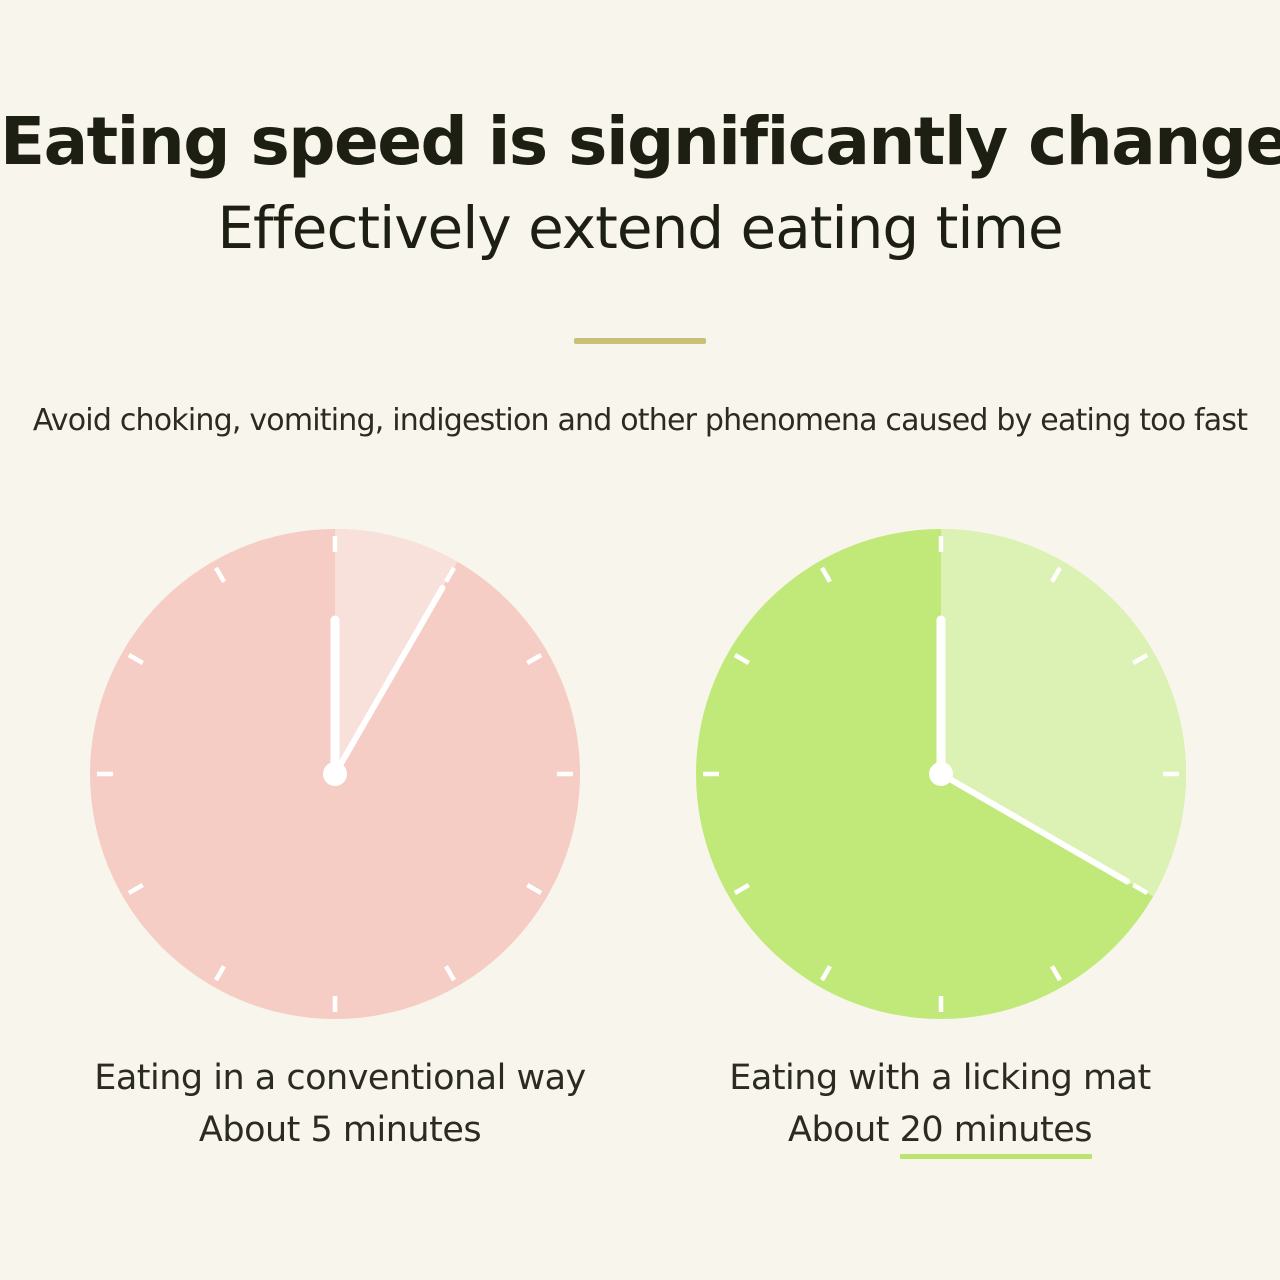  What do you see at coordinates (640, 141) in the screenshot?
I see `page-title: Eating speed is significantly changed` at bounding box center [640, 141].